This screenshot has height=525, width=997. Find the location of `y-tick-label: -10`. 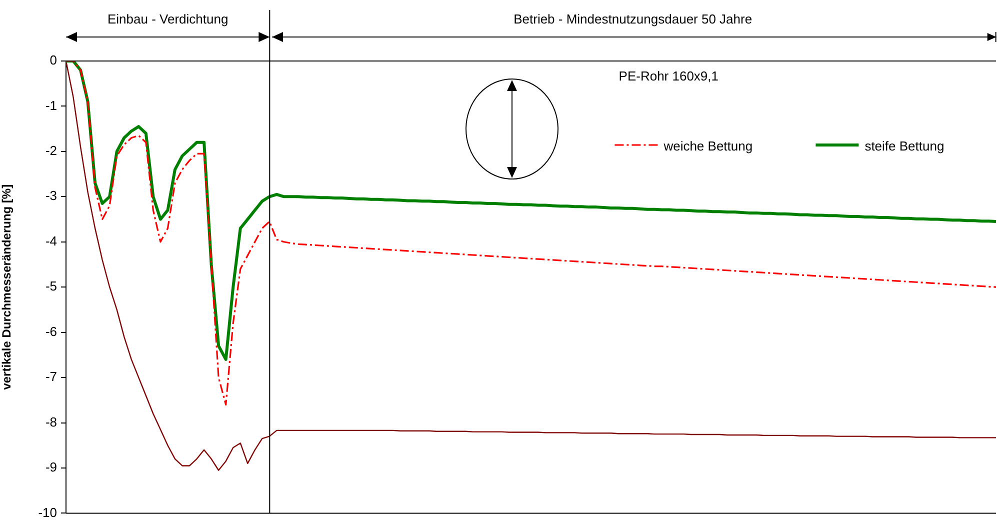

y-tick-label: -10 is located at coordinates (47, 512).